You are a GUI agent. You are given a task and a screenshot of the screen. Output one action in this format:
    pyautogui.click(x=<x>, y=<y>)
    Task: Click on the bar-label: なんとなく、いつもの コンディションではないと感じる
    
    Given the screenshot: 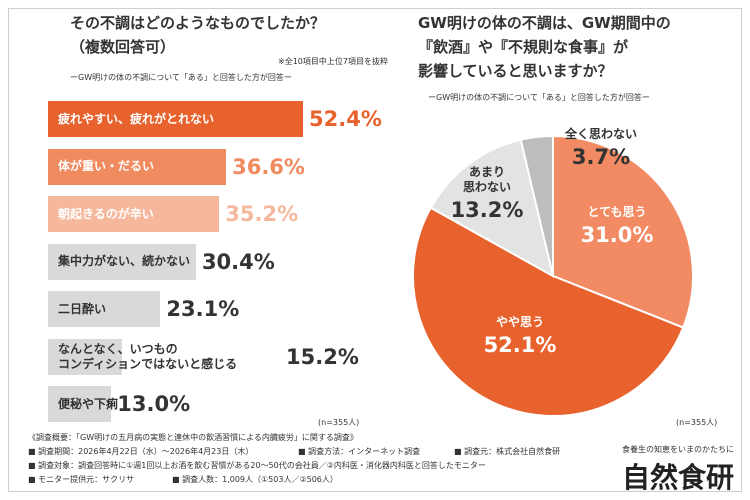 What is the action you would take?
    pyautogui.click(x=147, y=357)
    